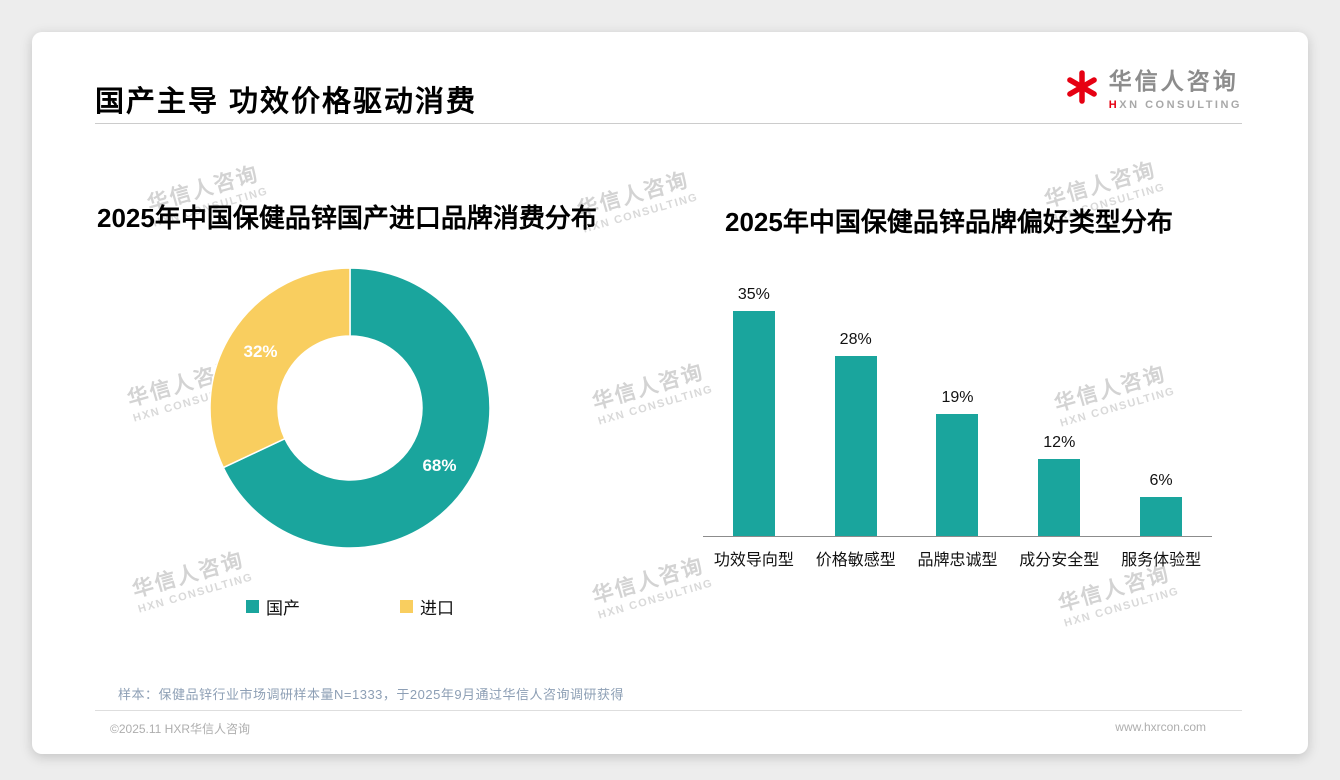  Describe the element at coordinates (753, 560) in the screenshot. I see `bar-category-label: 功效导向型` at that location.